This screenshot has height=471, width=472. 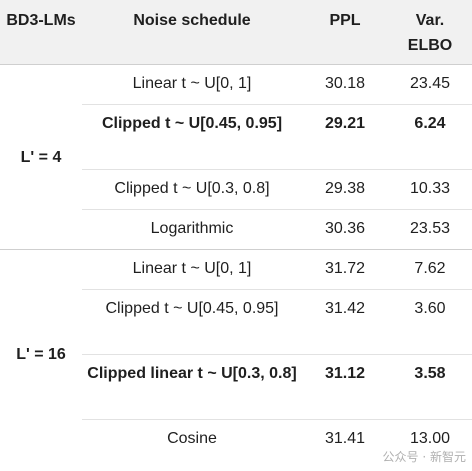 I want to click on header-ppl: PPL, so click(x=345, y=32).